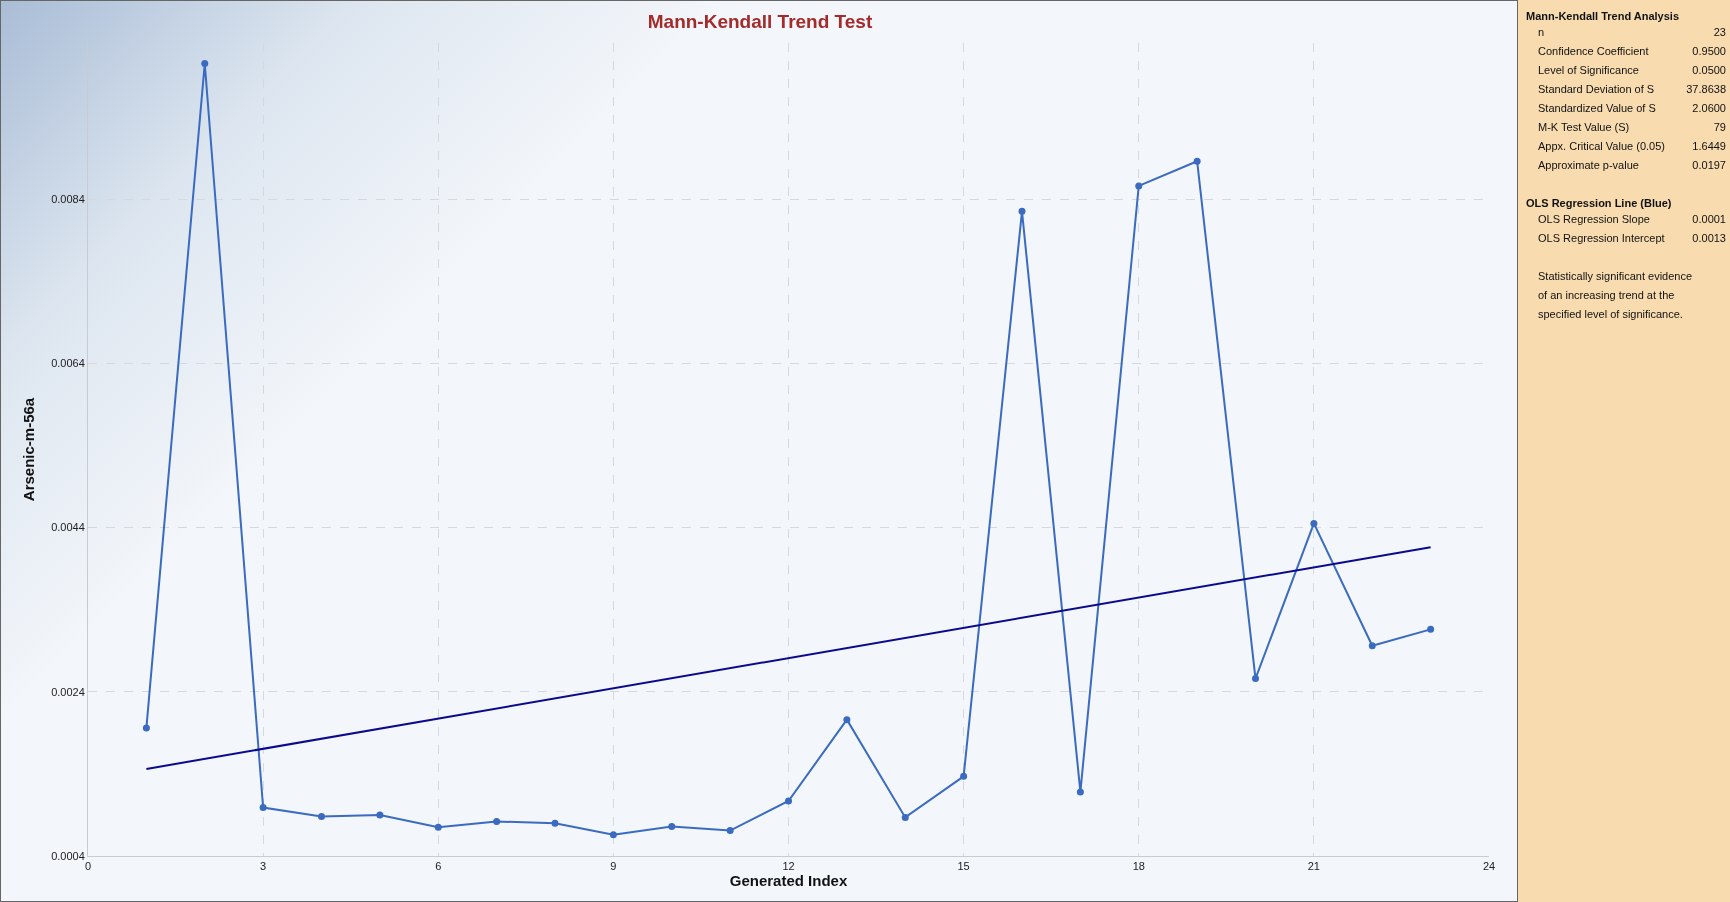  Describe the element at coordinates (1709, 71) in the screenshot. I see `text: 0.0500` at that location.